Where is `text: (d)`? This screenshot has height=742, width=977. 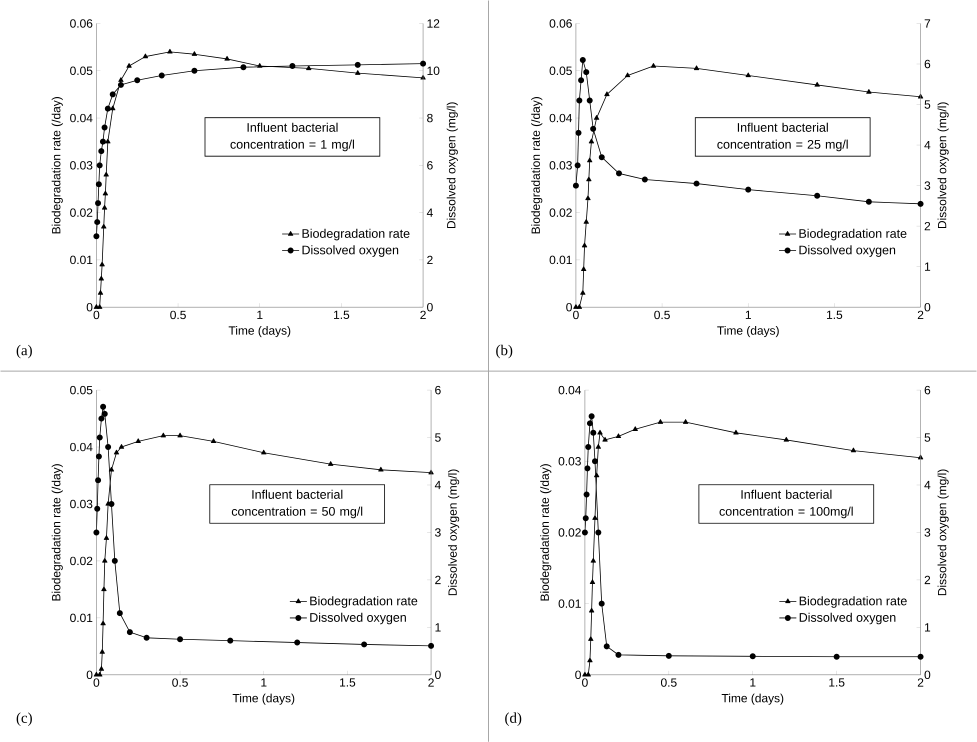 text: (d) is located at coordinates (513, 719).